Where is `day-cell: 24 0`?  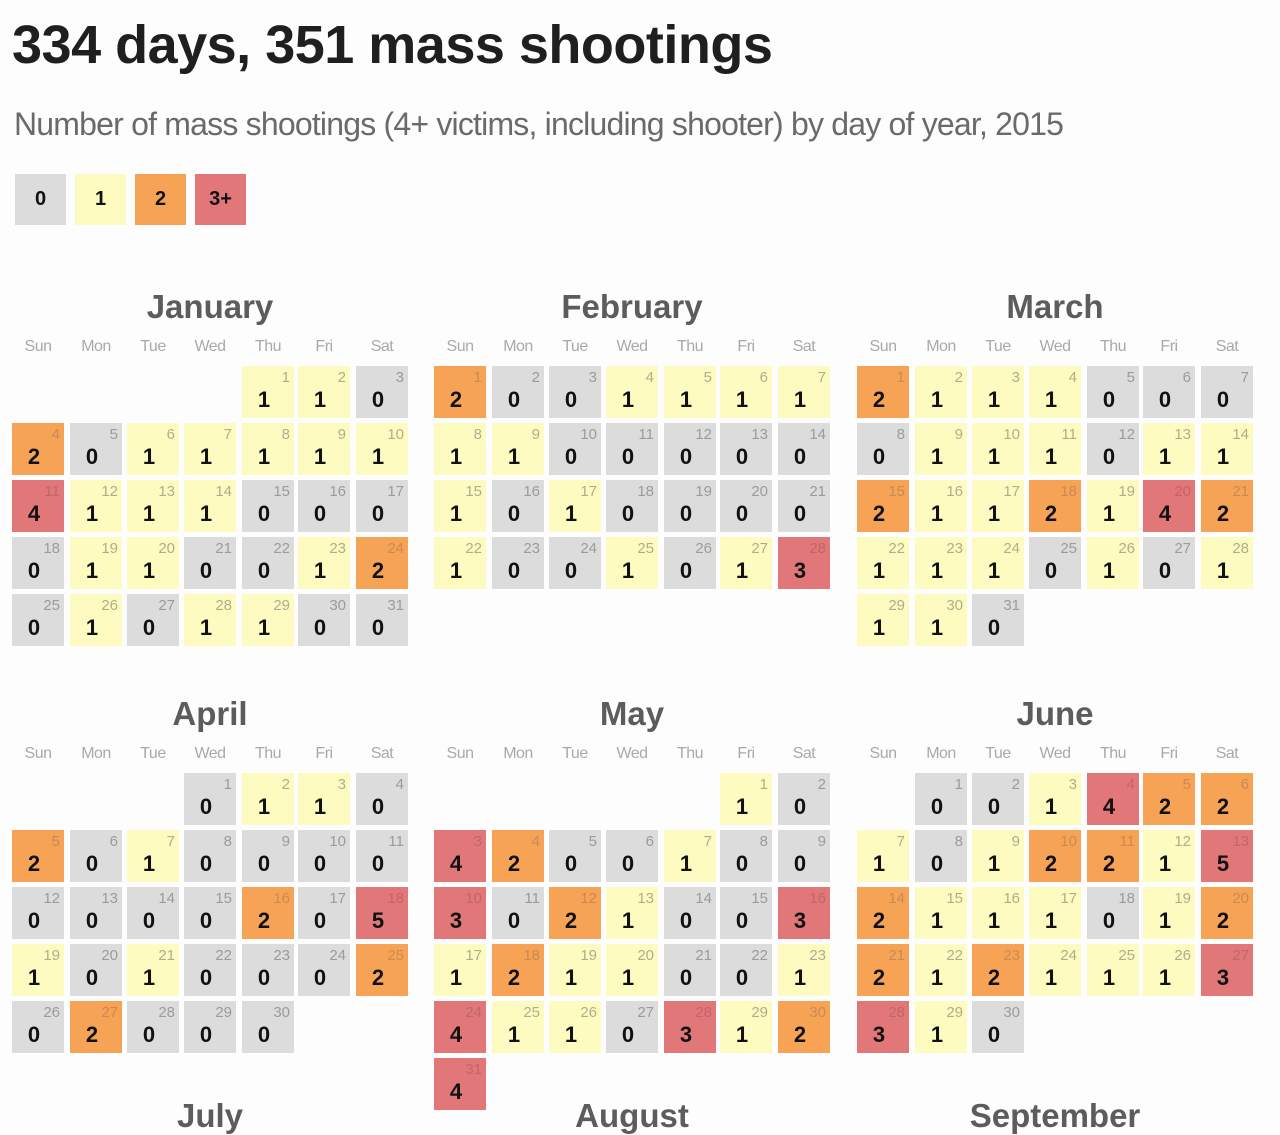
day-cell: 24 0 is located at coordinates (324, 970).